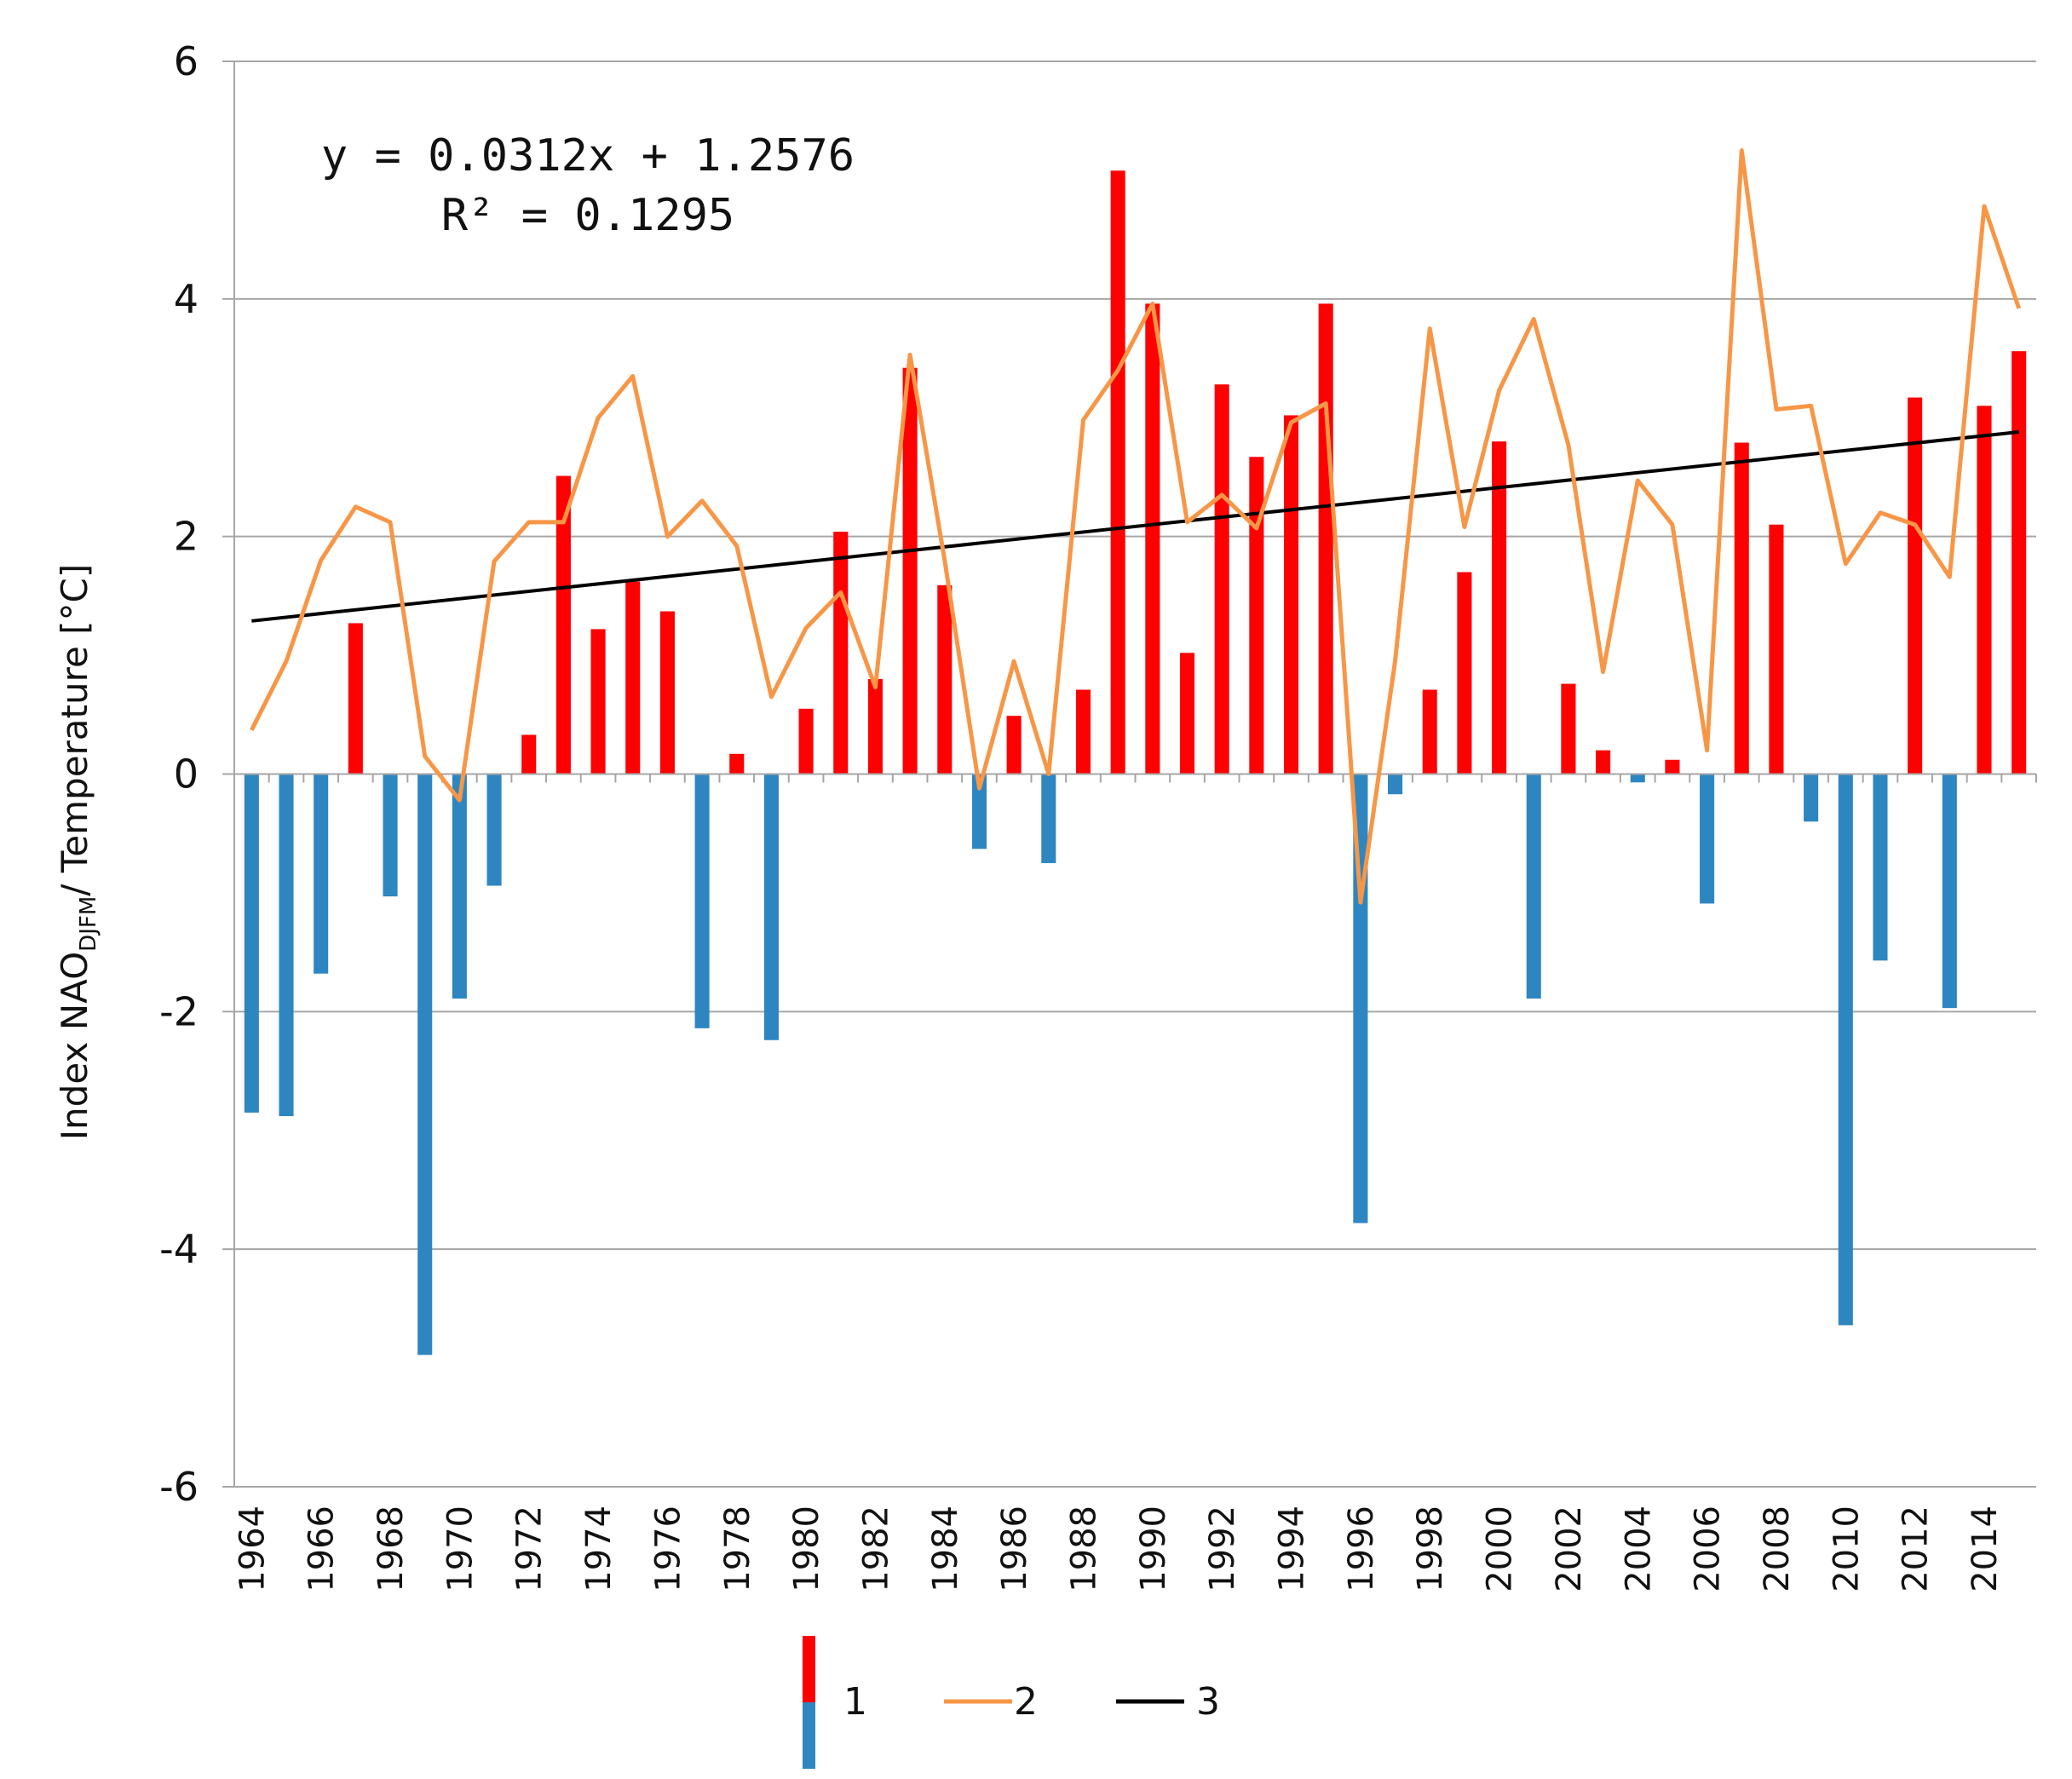  I want to click on bar-1981, so click(841, 653).